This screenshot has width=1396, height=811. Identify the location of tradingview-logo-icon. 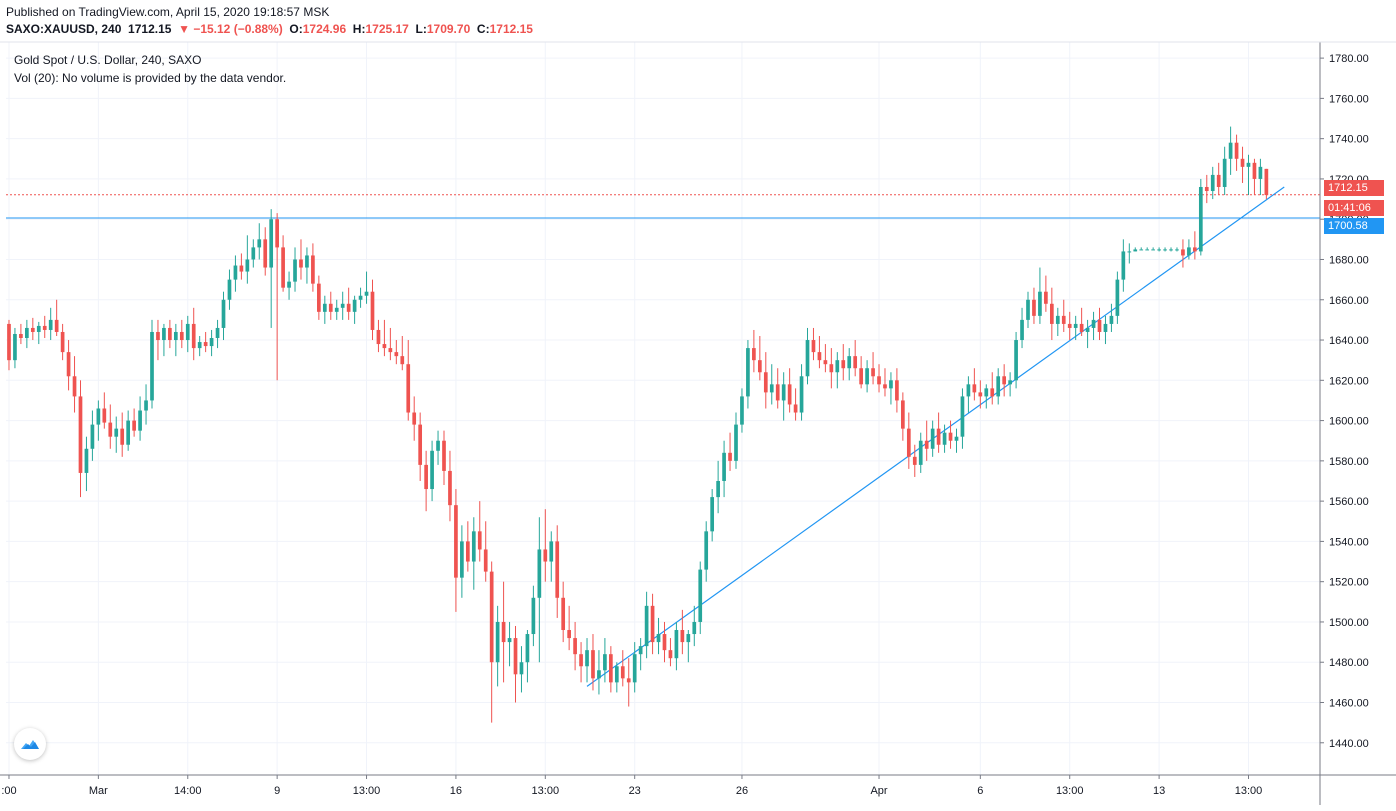
(30, 744).